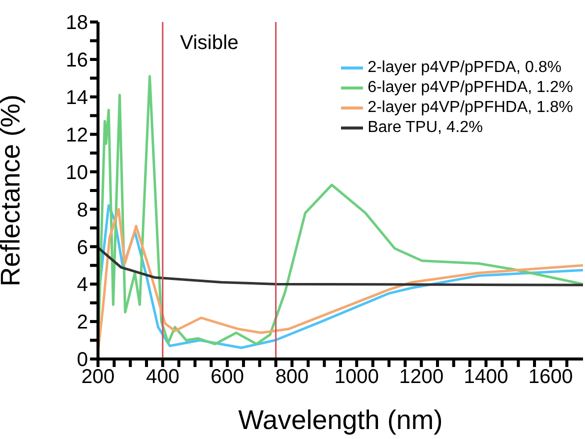 The image size is (585, 439). Describe the element at coordinates (486, 377) in the screenshot. I see `x-tick-label: 1400` at that location.